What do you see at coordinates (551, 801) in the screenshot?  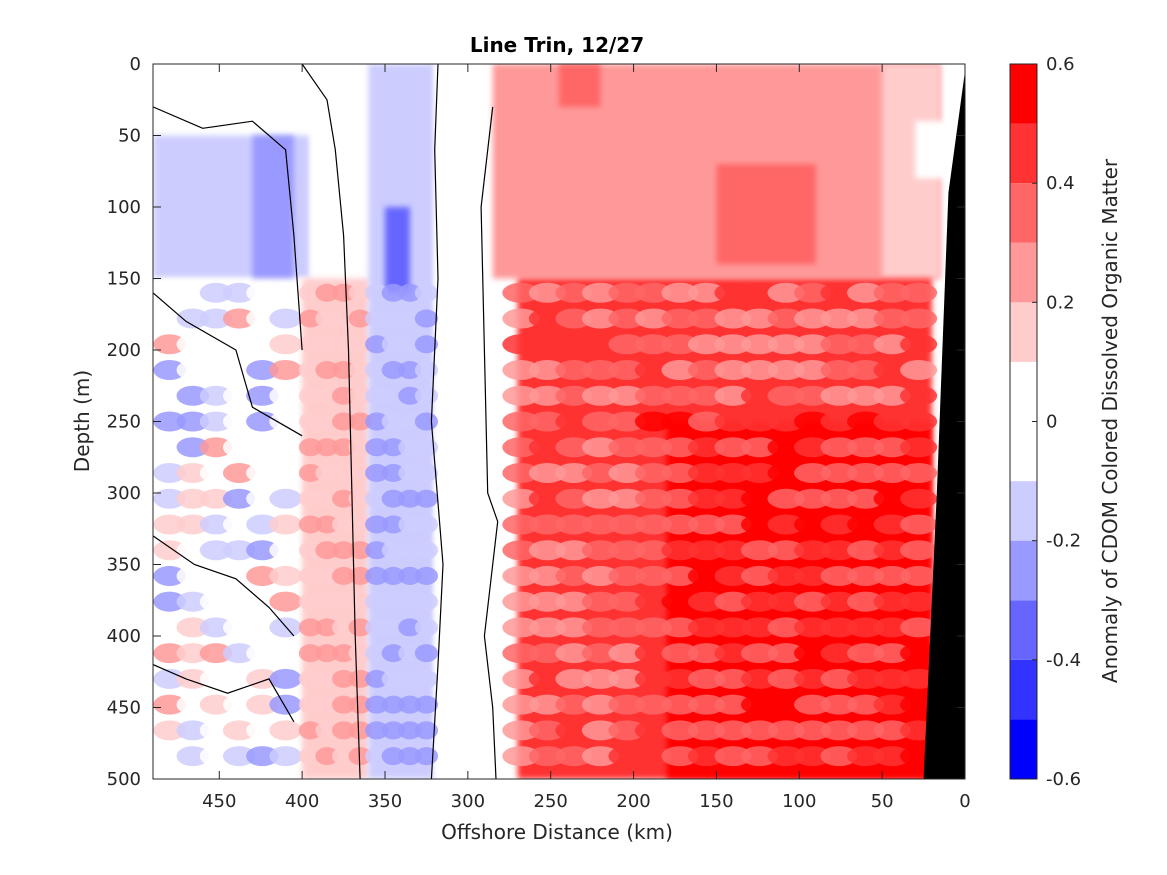 I see `x-tick-label: 250` at bounding box center [551, 801].